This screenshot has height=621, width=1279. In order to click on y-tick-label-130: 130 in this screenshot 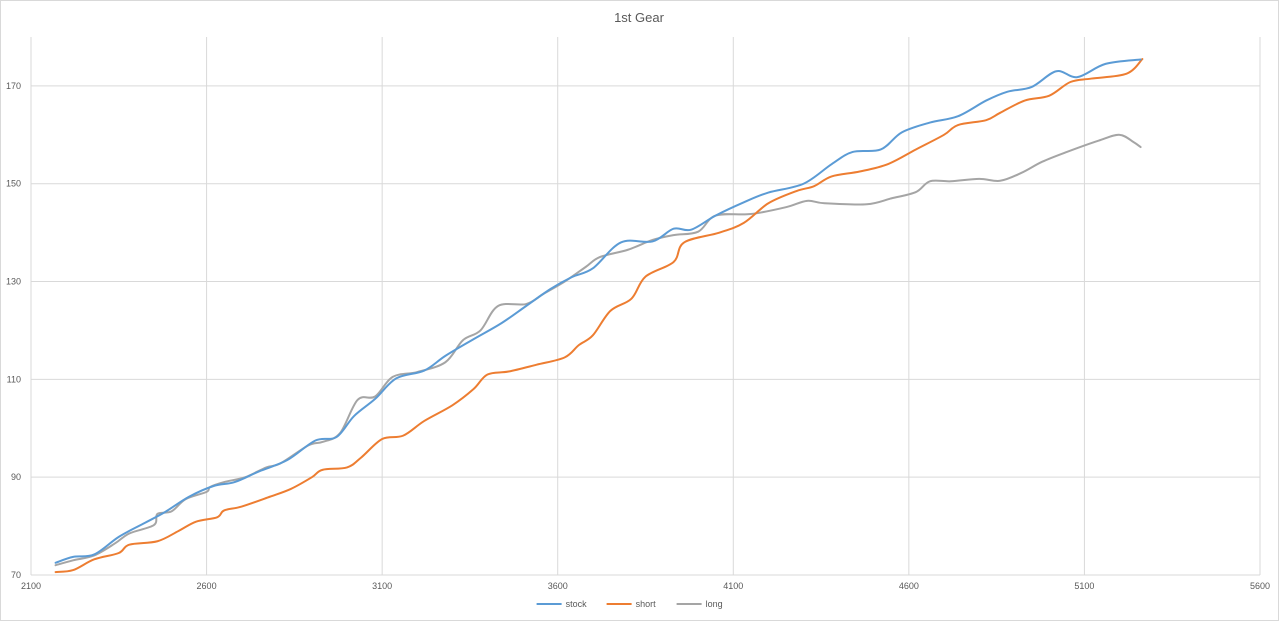, I will do `click(13, 282)`.